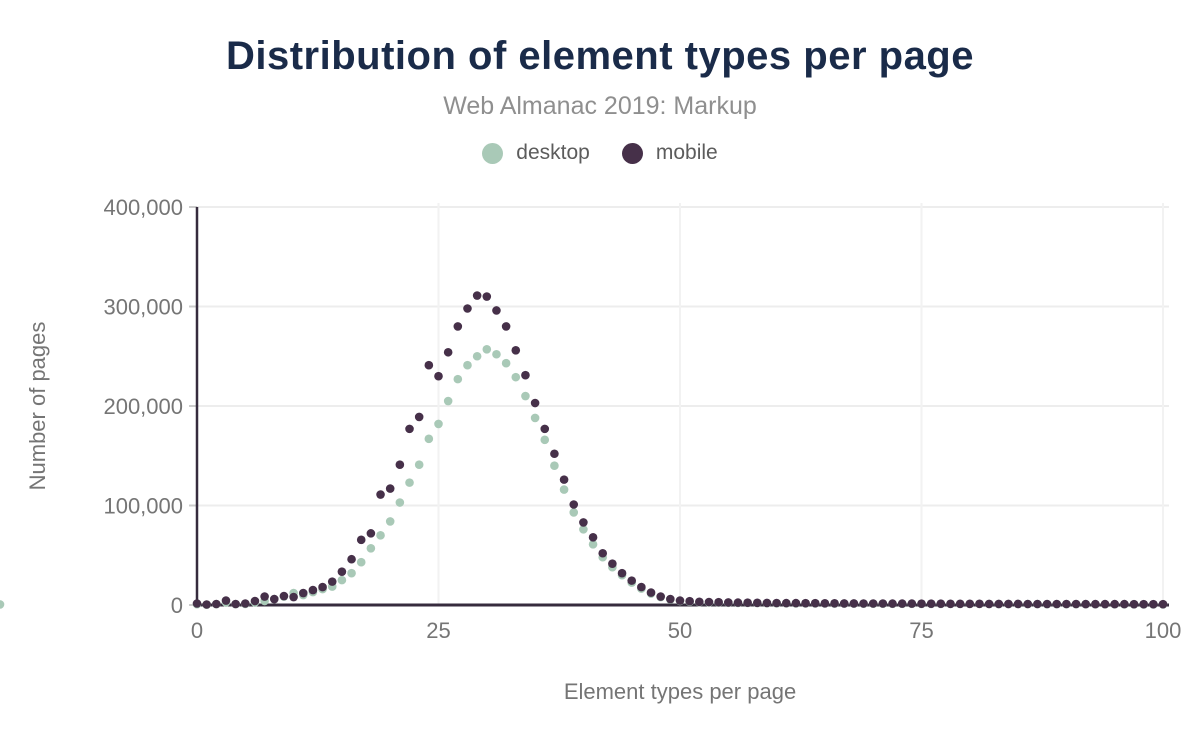 Image resolution: width=1200 pixels, height=742 pixels. I want to click on legend-item-mobile: mobile, so click(669, 153).